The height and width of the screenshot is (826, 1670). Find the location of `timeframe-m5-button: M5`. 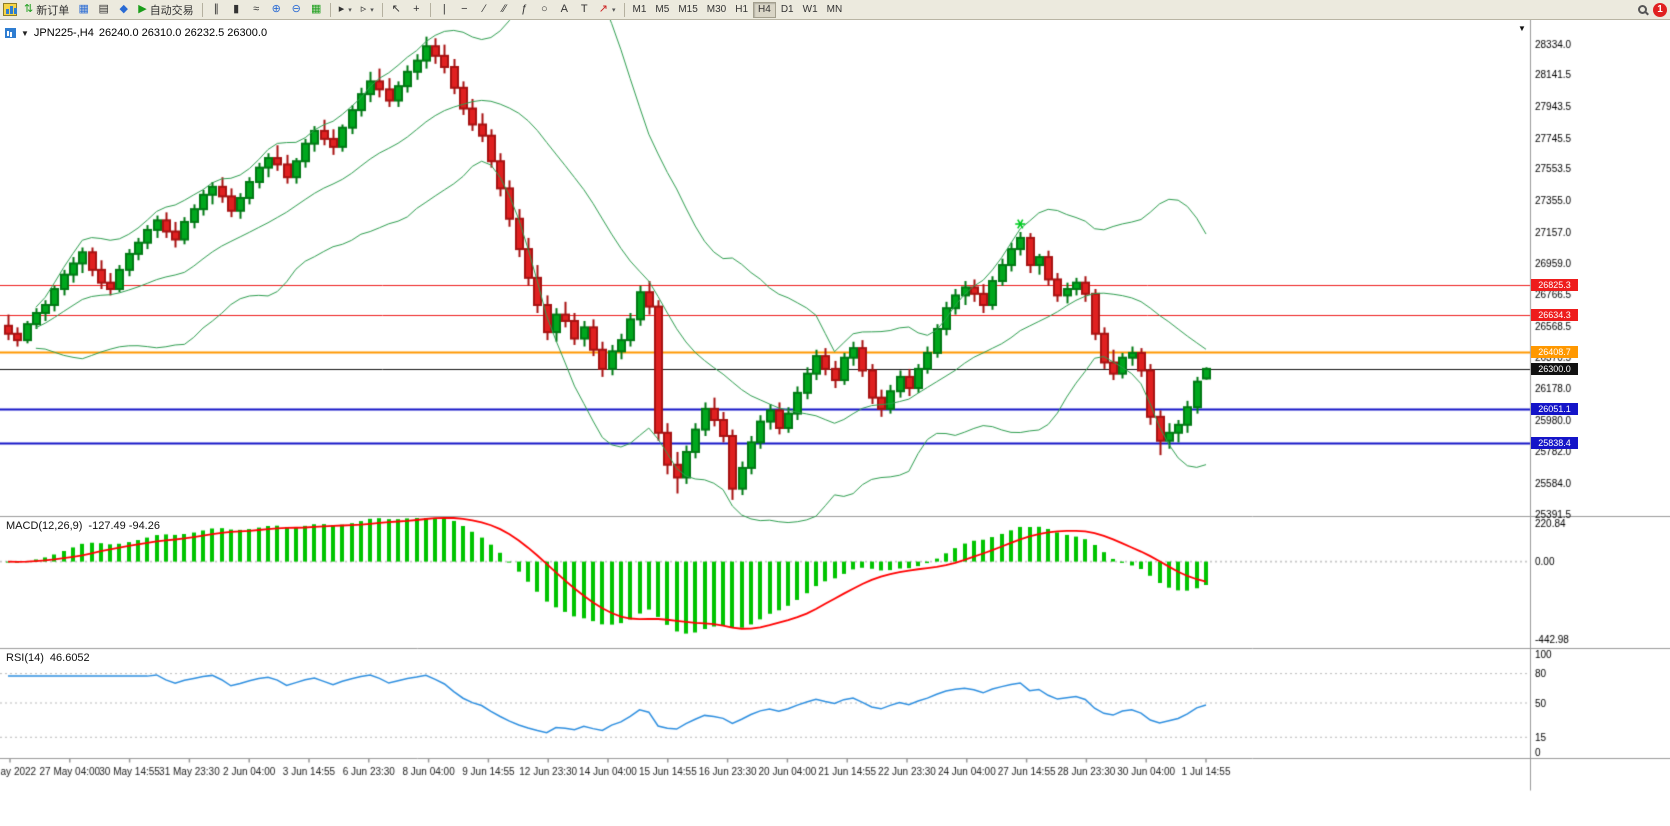

timeframe-m5-button: M5 is located at coordinates (662, 9).